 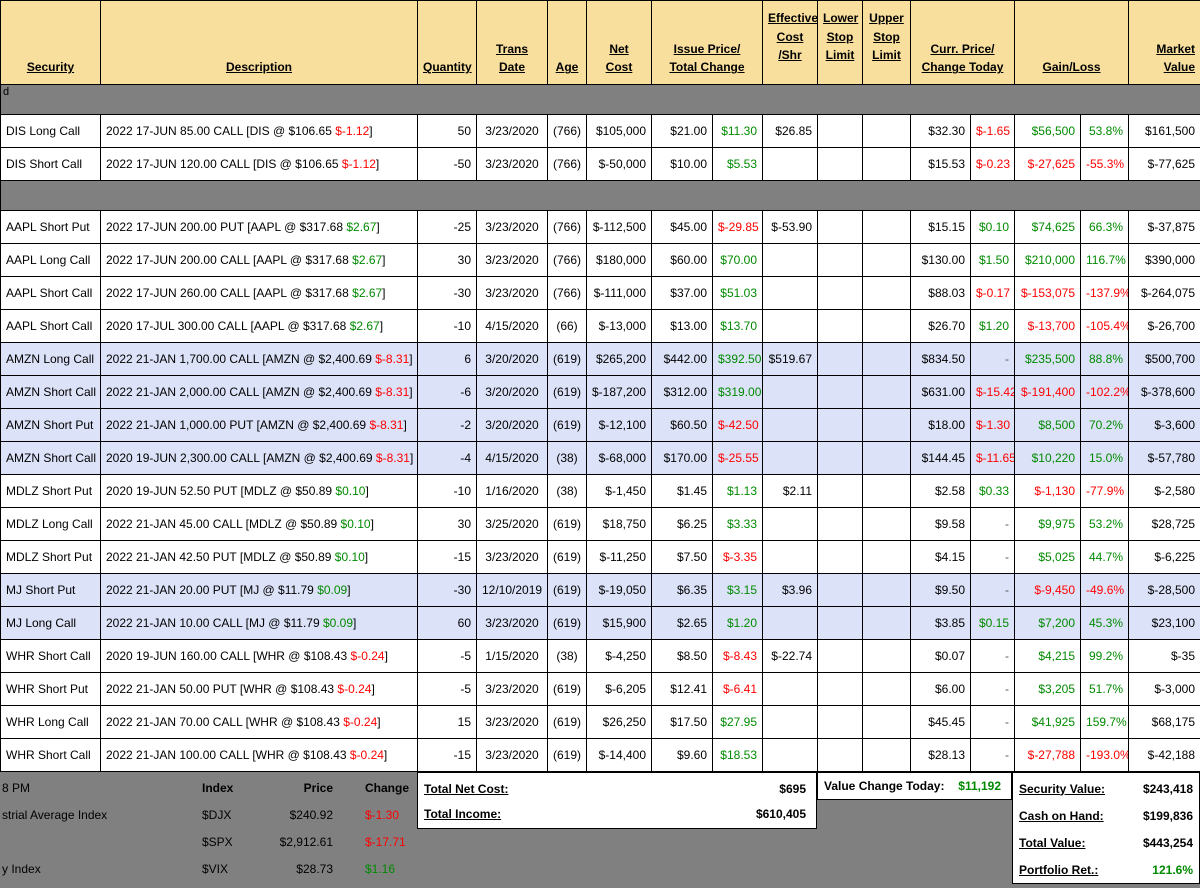 What do you see at coordinates (737, 557) in the screenshot?
I see `cell-total-change: $-3.35` at bounding box center [737, 557].